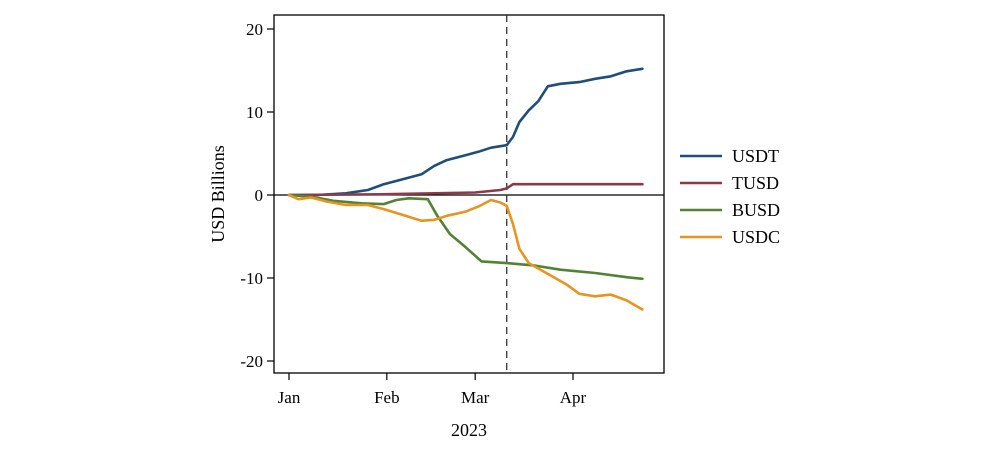 This screenshot has width=1000, height=452. What do you see at coordinates (573, 397) in the screenshot?
I see `x-tick-label: Apr` at bounding box center [573, 397].